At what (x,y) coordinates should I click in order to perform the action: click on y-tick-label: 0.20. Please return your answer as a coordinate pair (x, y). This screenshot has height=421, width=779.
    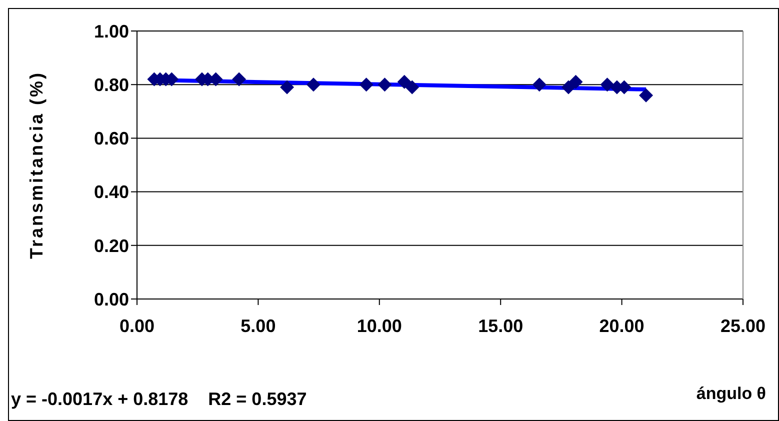
    Looking at the image, I should click on (111, 246).